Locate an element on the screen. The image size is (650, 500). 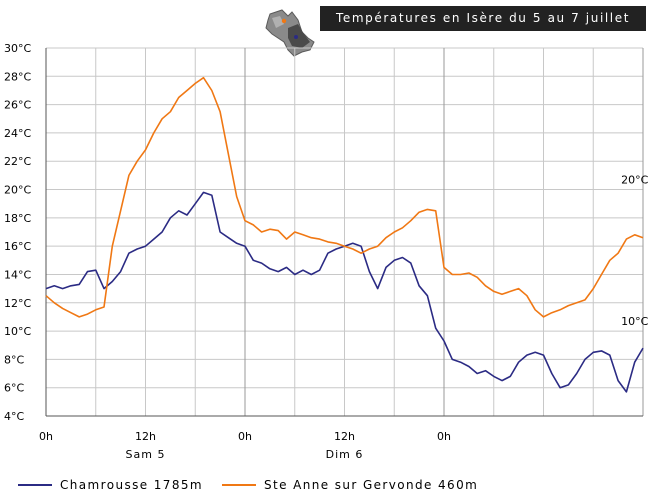
y-tick-label: 20°C is located at coordinates (17, 190).